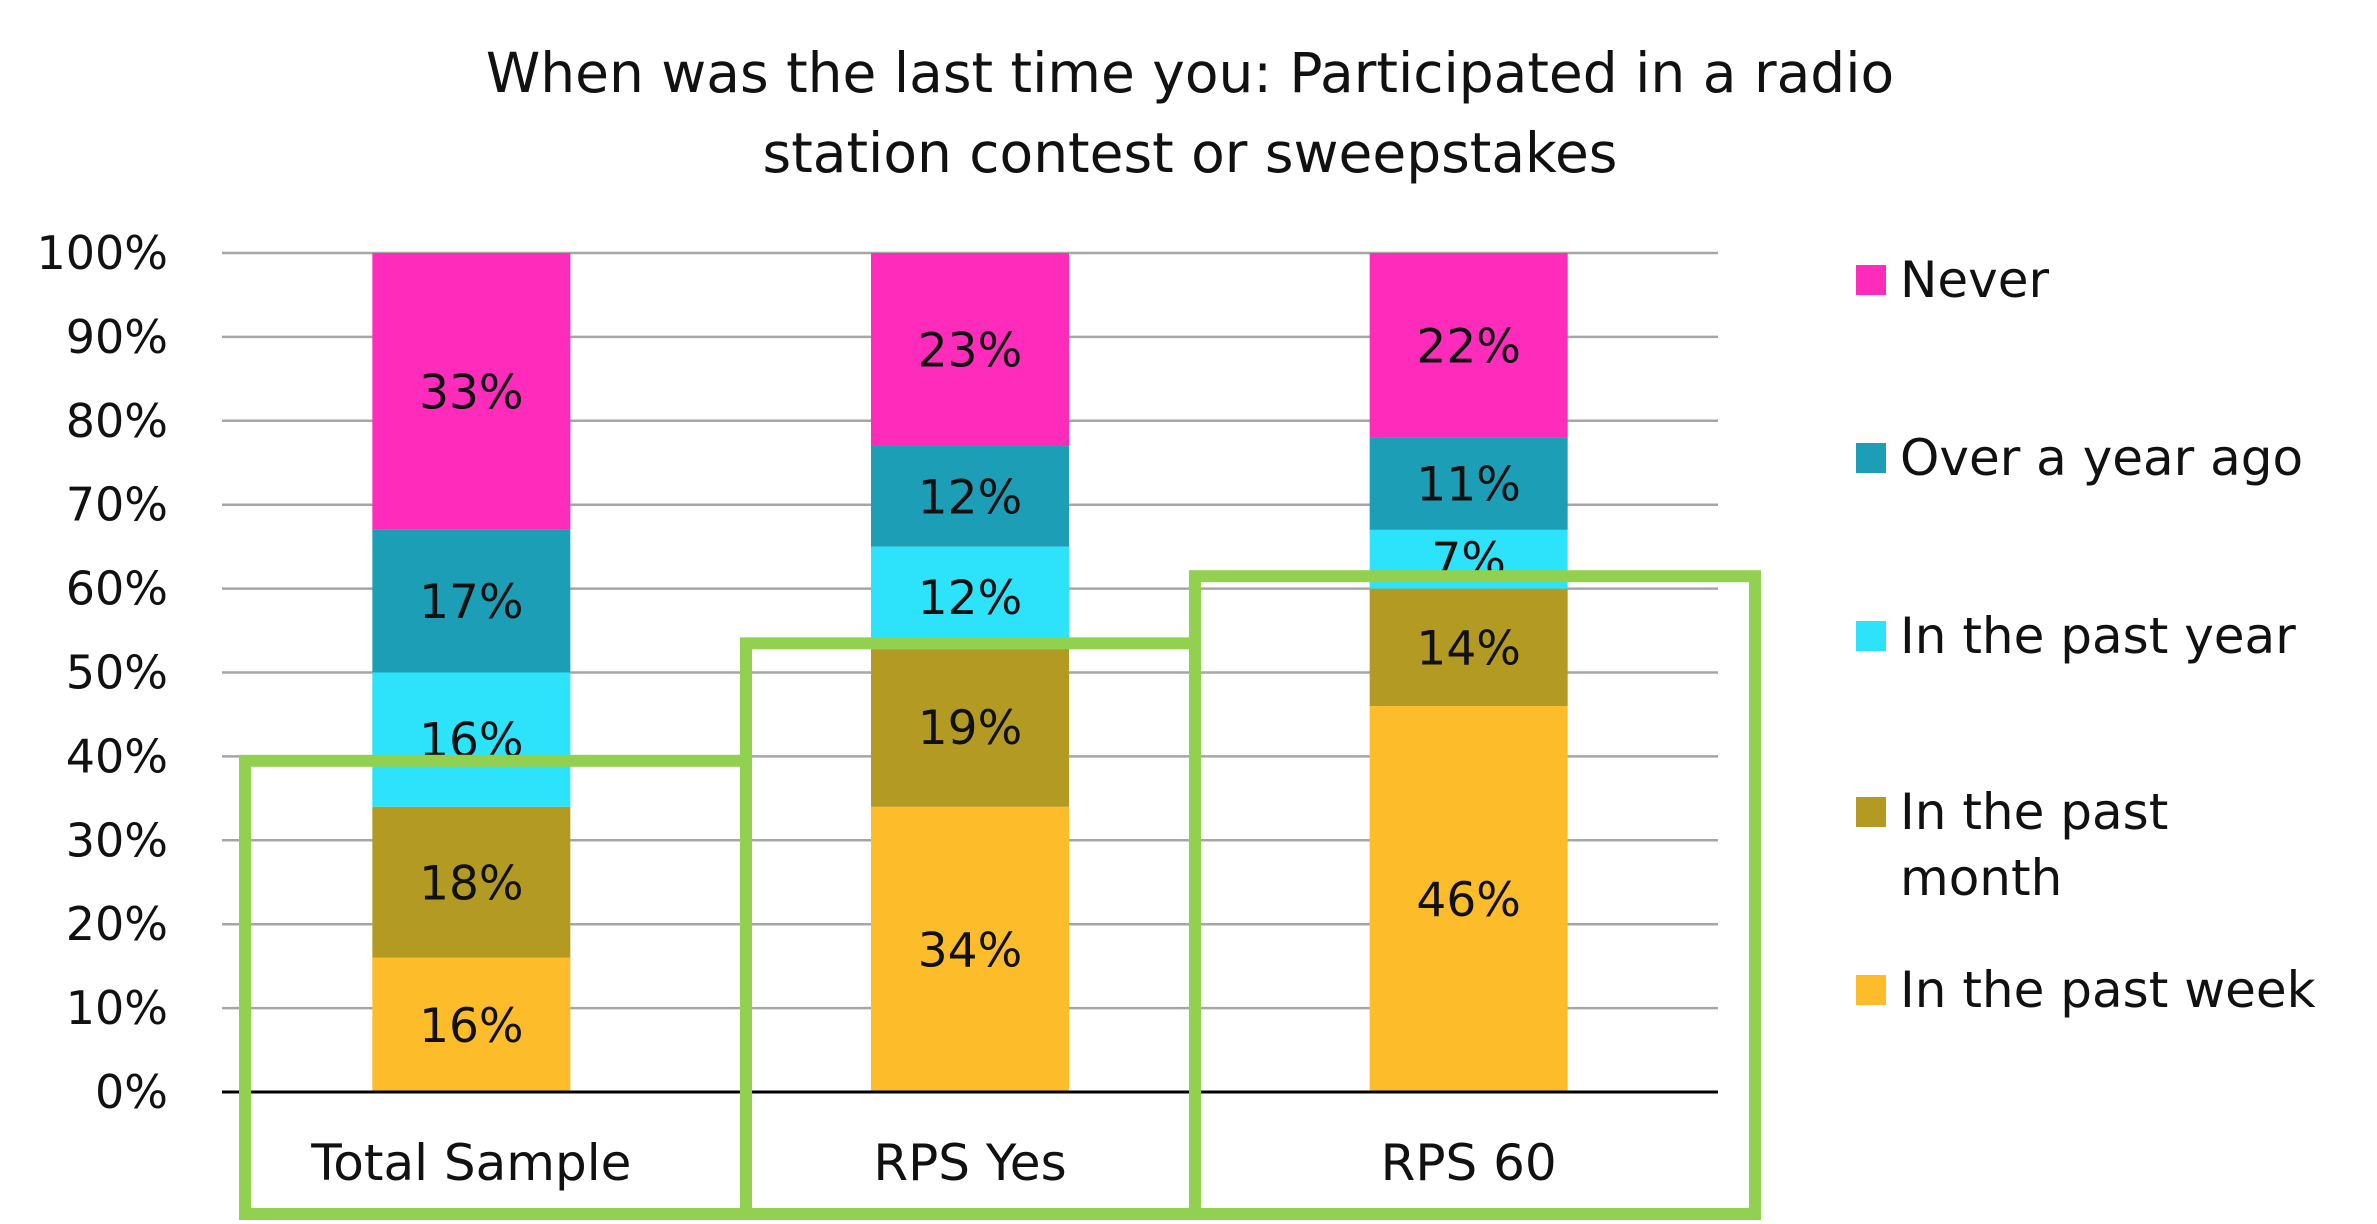  I want to click on data-label: 19%, so click(970, 728).